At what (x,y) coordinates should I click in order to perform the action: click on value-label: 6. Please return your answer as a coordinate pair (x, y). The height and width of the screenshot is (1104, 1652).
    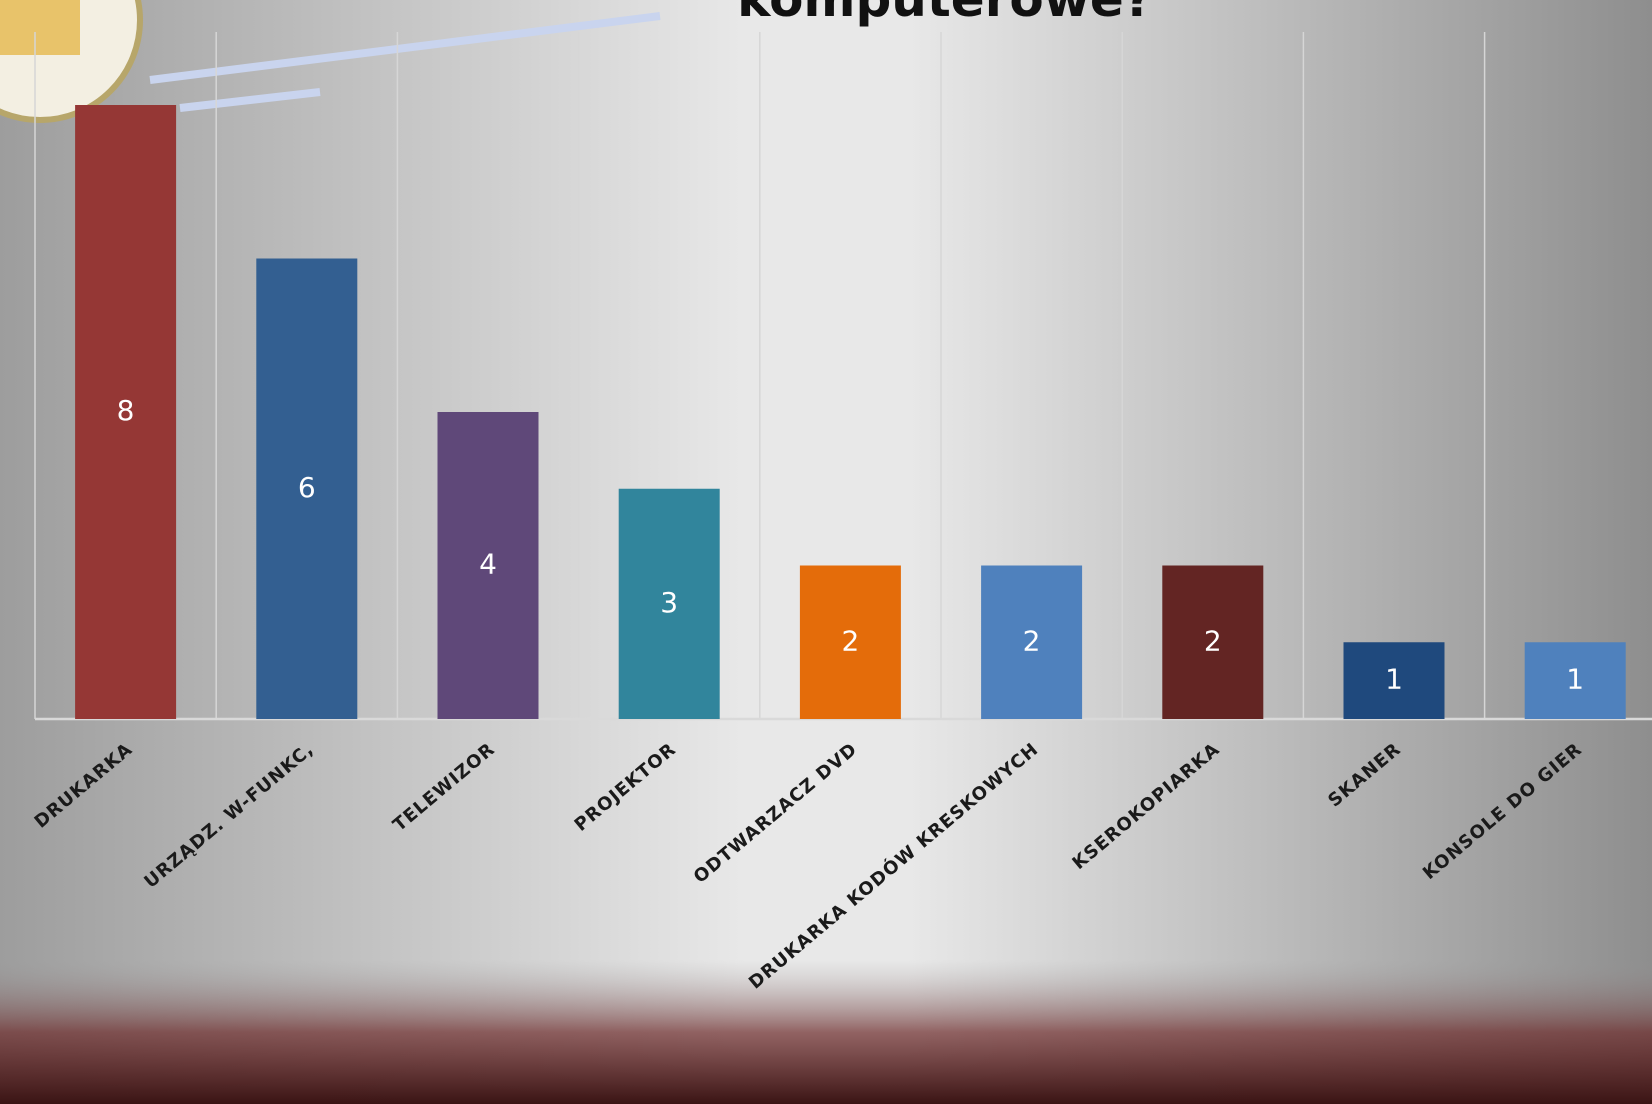
    Looking at the image, I should click on (307, 487).